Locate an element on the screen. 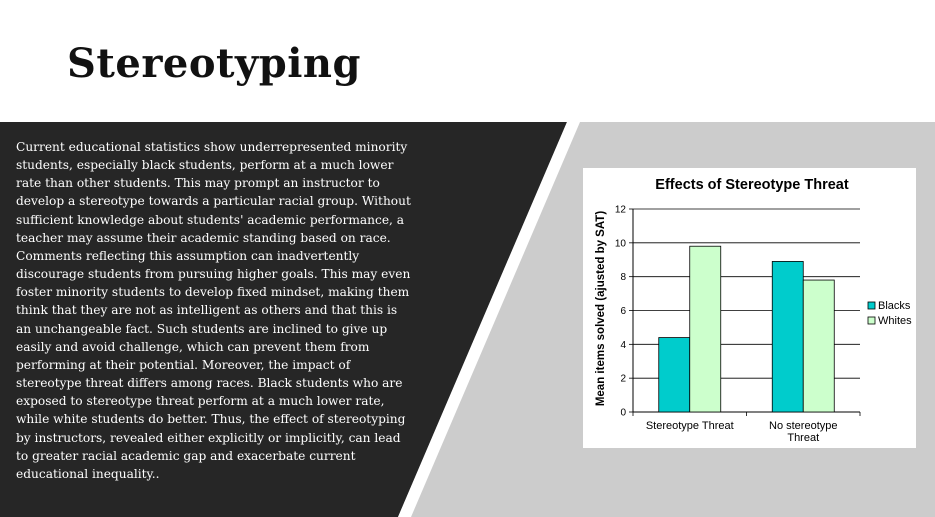  legend-swatch-blacks is located at coordinates (871, 305).